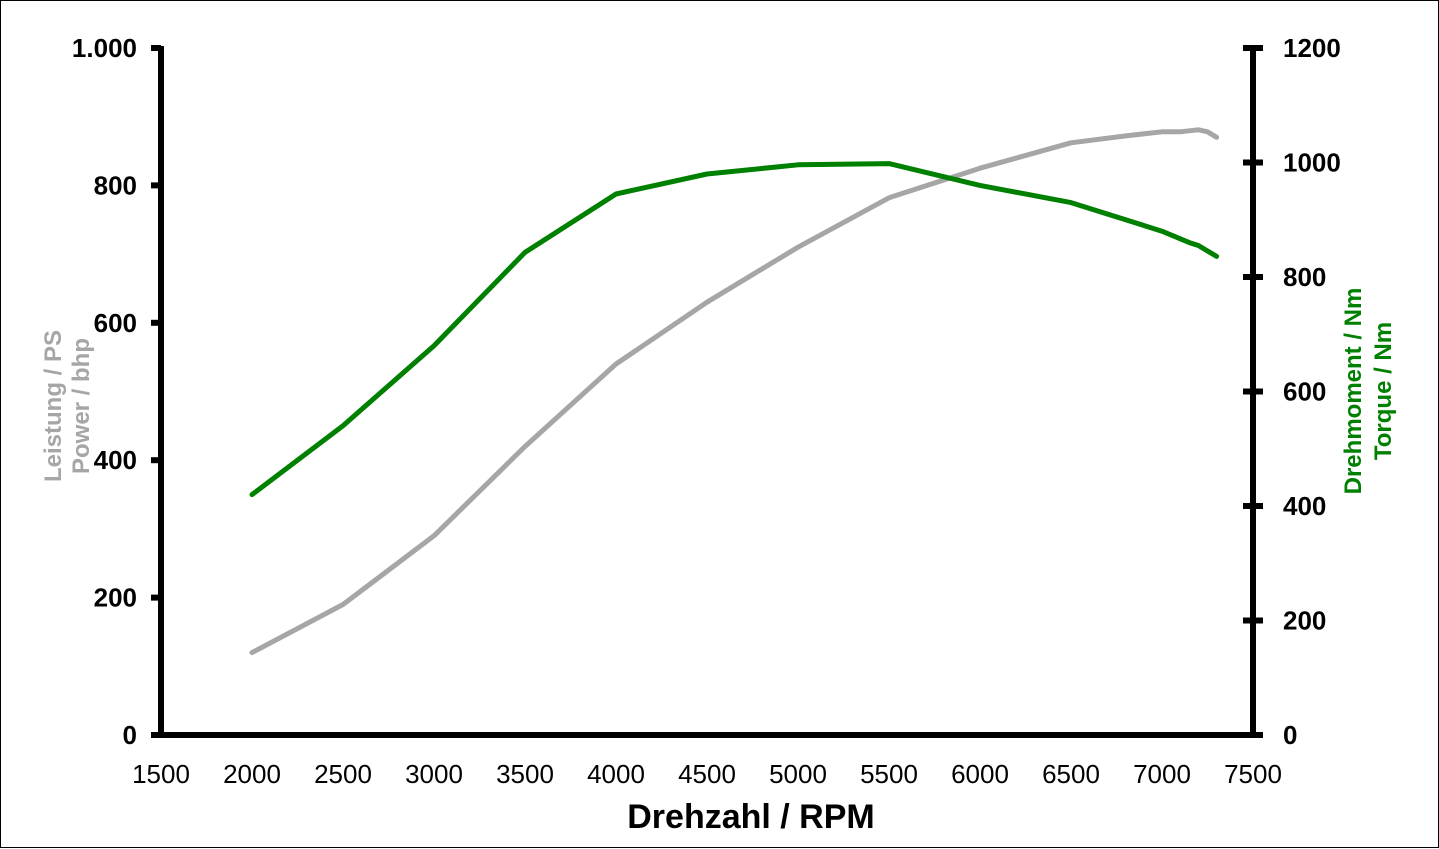  I want to click on x-tick-label: 3000, so click(434, 774).